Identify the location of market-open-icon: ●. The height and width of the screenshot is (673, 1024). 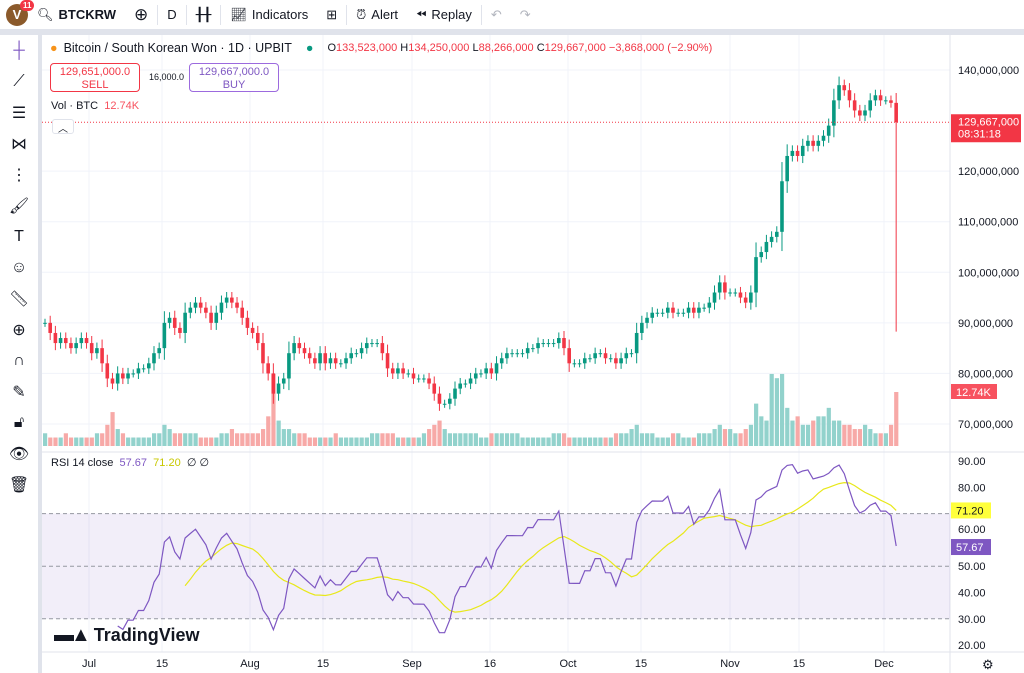
(309, 48).